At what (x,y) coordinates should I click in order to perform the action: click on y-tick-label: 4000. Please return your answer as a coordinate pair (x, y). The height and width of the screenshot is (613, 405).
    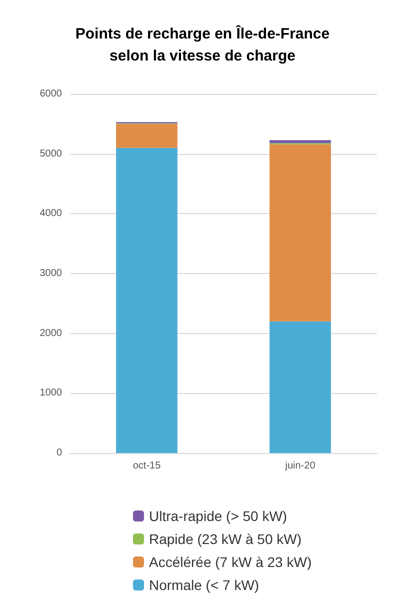
    Looking at the image, I should click on (51, 214).